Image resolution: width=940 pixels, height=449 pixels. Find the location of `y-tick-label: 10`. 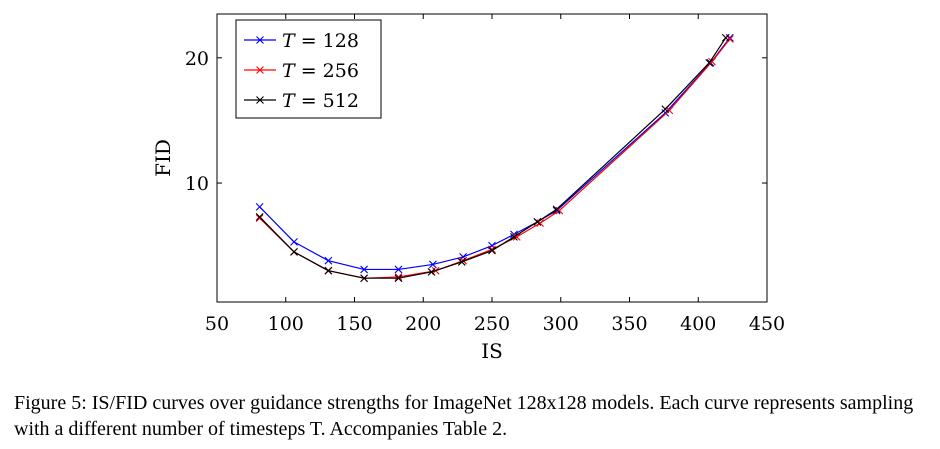

y-tick-label: 10 is located at coordinates (197, 184).